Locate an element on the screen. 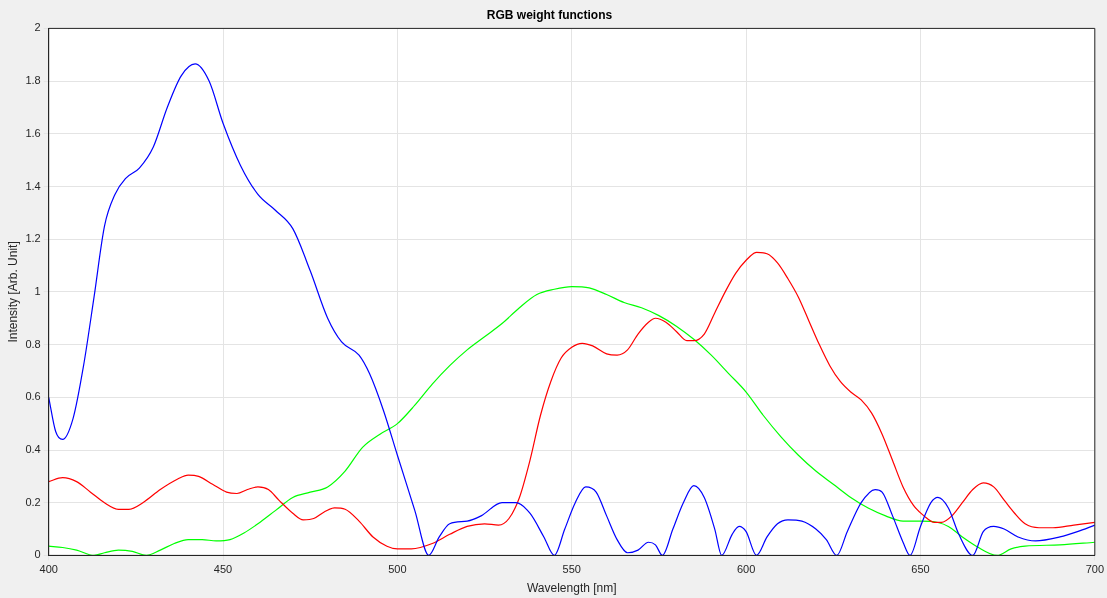 The image size is (1107, 598). x-tick-label: 600 is located at coordinates (746, 569).